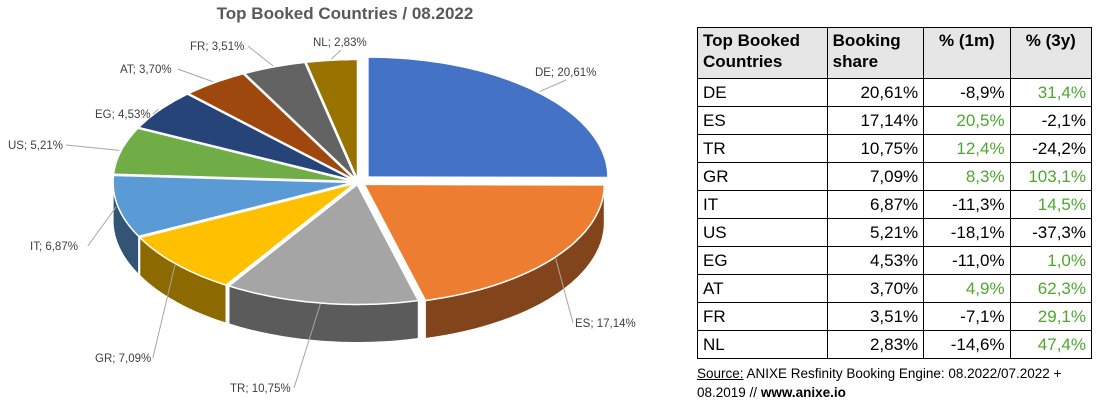 Image resolution: width=1100 pixels, height=402 pixels. What do you see at coordinates (1051, 92) in the screenshot?
I see `change-3y-cell: 31,4%` at bounding box center [1051, 92].